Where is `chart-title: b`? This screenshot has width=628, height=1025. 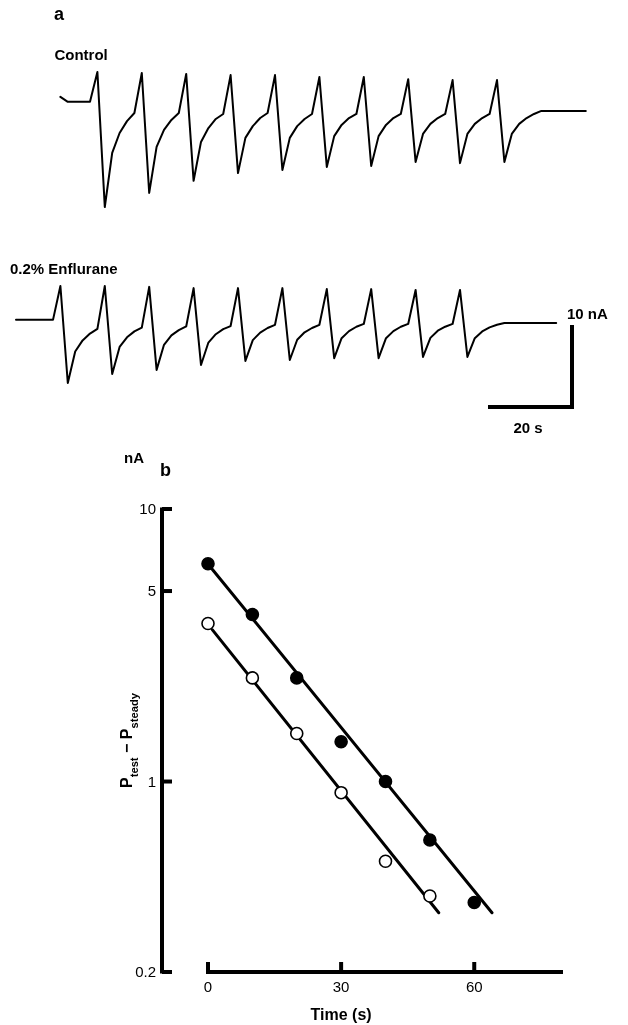
chart-title: b is located at coordinates (165, 470).